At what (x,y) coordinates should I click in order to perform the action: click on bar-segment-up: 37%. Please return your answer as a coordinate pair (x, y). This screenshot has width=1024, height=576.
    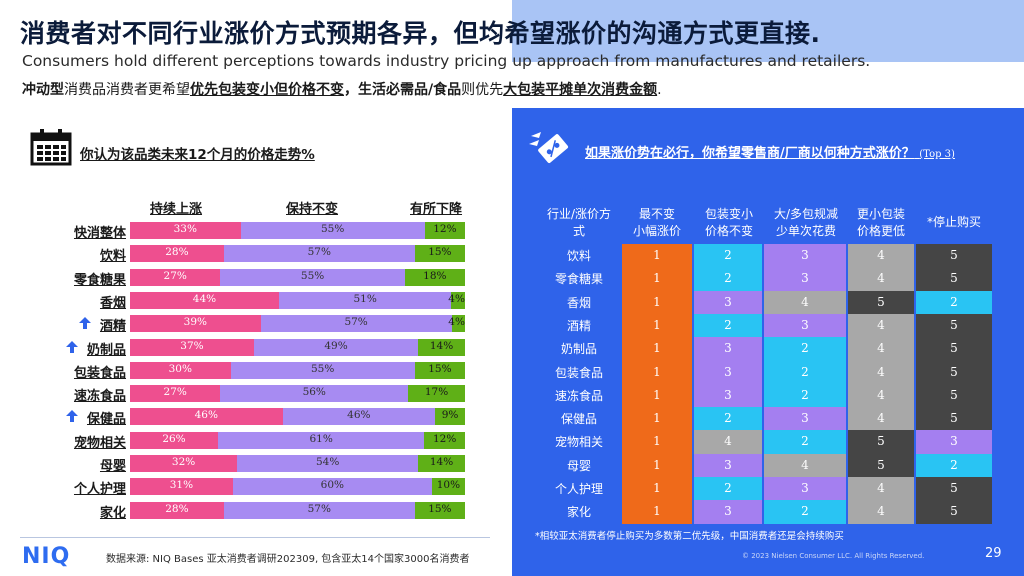
    Looking at the image, I should click on (192, 347).